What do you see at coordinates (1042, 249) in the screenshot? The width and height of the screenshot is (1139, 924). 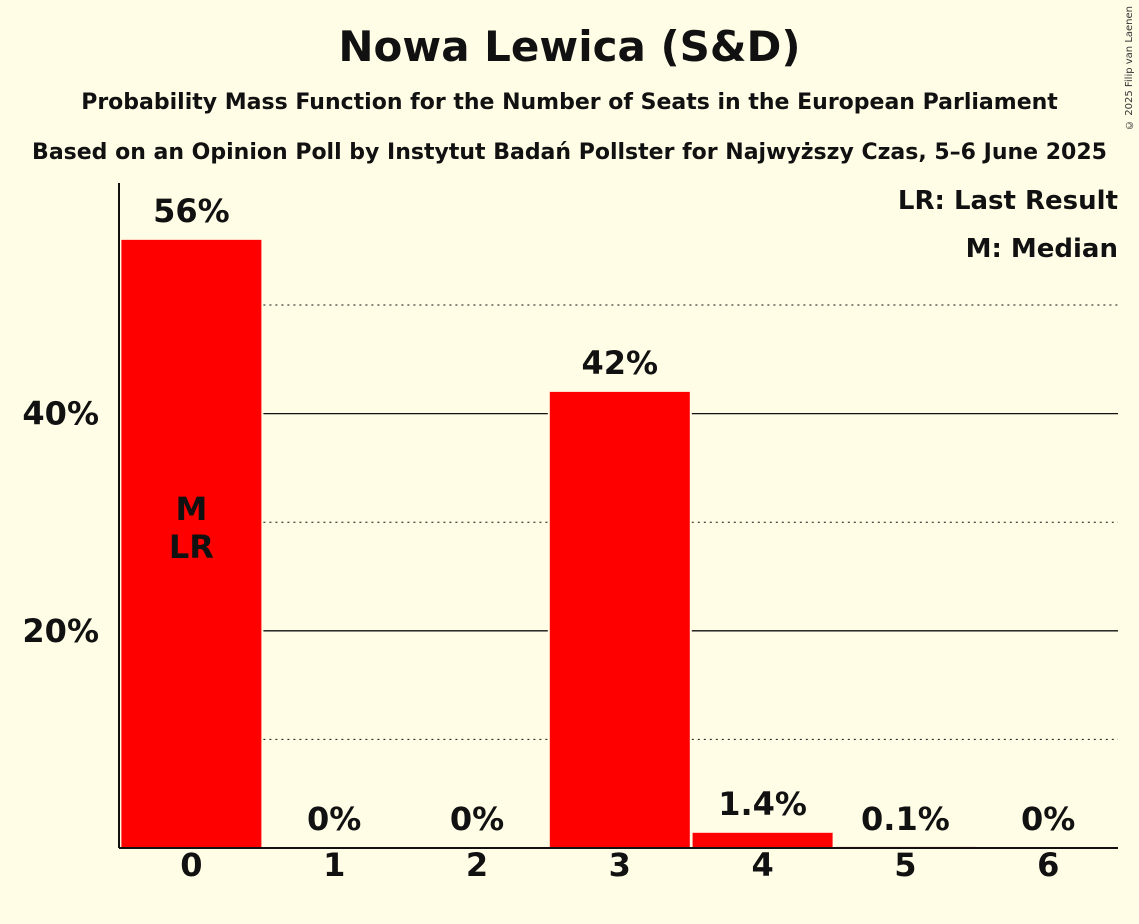 I see `legend-entry-1: M: Median` at bounding box center [1042, 249].